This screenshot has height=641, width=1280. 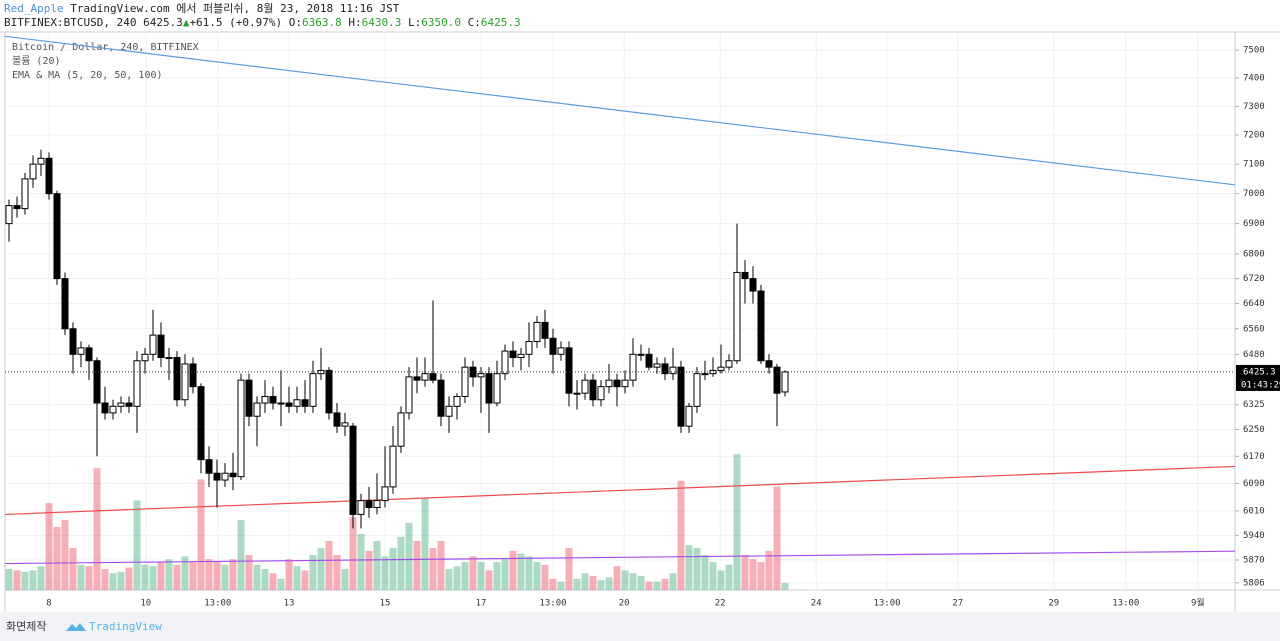 What do you see at coordinates (1254, 561) in the screenshot?
I see `y-tick-label: 5870` at bounding box center [1254, 561].